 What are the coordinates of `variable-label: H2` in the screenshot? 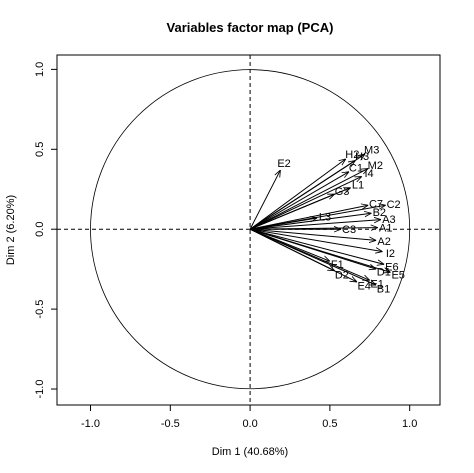 It's located at (352, 155).